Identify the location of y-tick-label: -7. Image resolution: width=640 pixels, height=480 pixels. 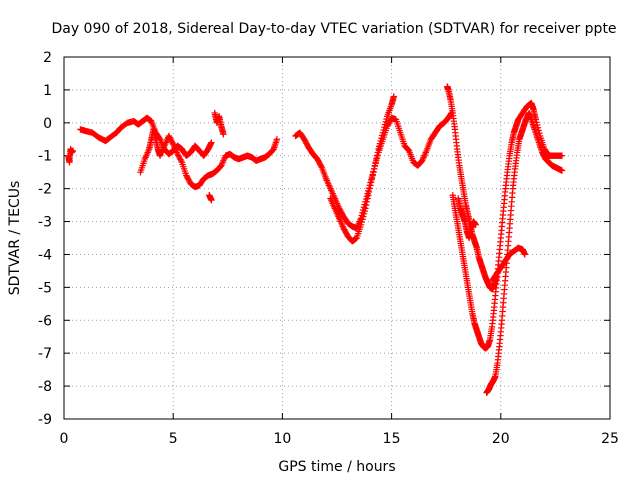
(45, 354).